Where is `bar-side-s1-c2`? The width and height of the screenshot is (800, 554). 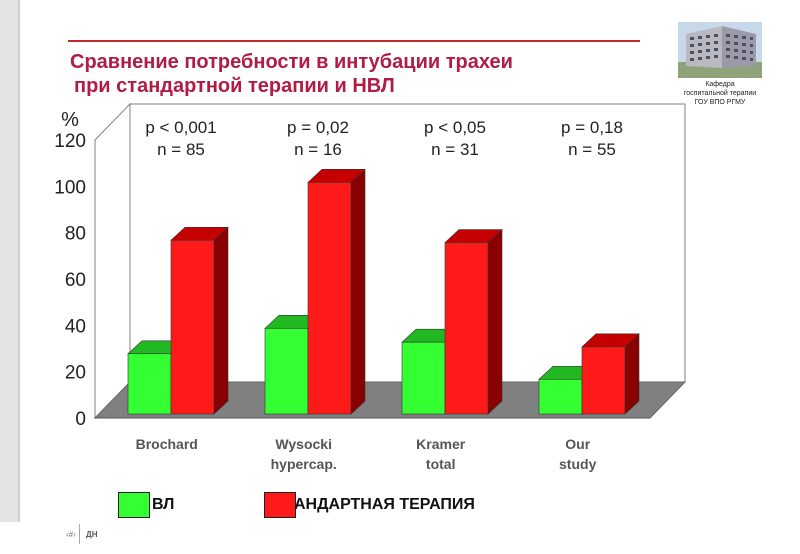
bar-side-s1-c2 is located at coordinates (495, 321).